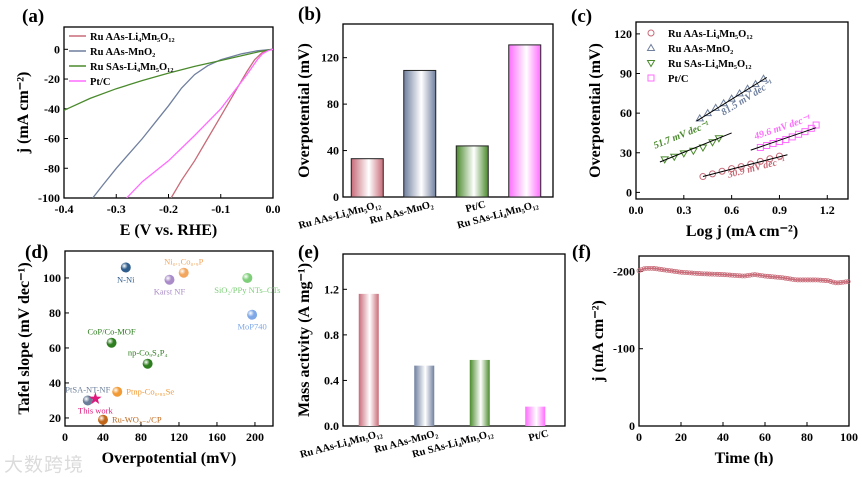 The height and width of the screenshot is (477, 862). What do you see at coordinates (23, 113) in the screenshot?
I see `y-axis-label: j (mA cm⁻²)` at bounding box center [23, 113].